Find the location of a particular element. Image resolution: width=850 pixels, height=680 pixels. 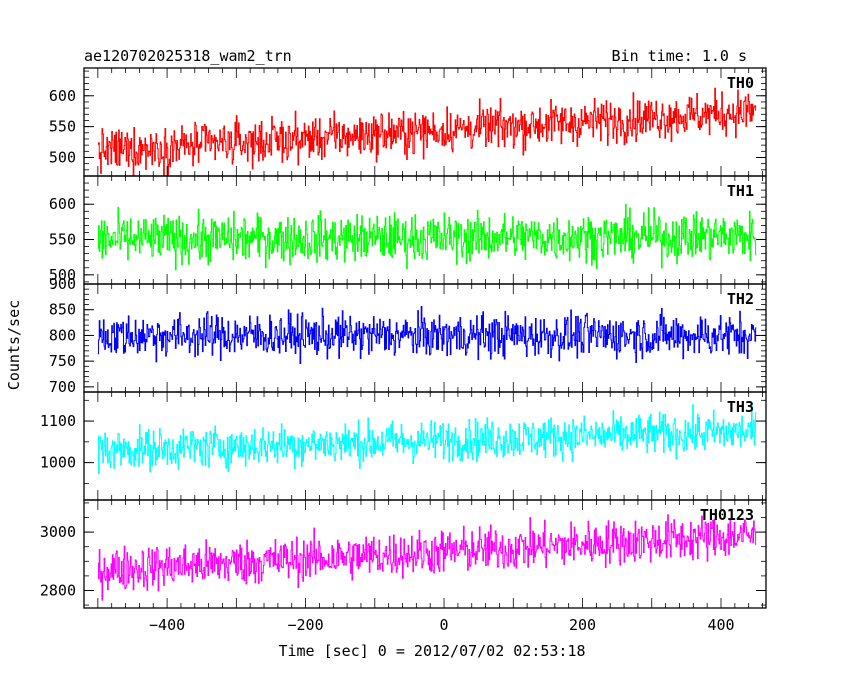

panel-frame-th0123 is located at coordinates (425, 554).